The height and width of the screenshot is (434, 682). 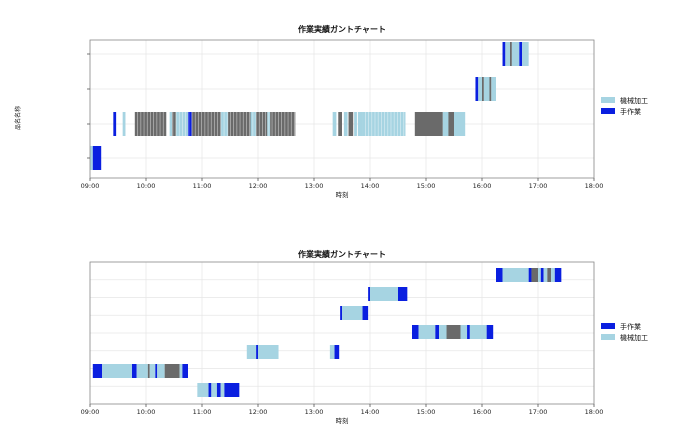 What do you see at coordinates (146, 412) in the screenshot?
I see `x-tick-label: 10:00` at bounding box center [146, 412].